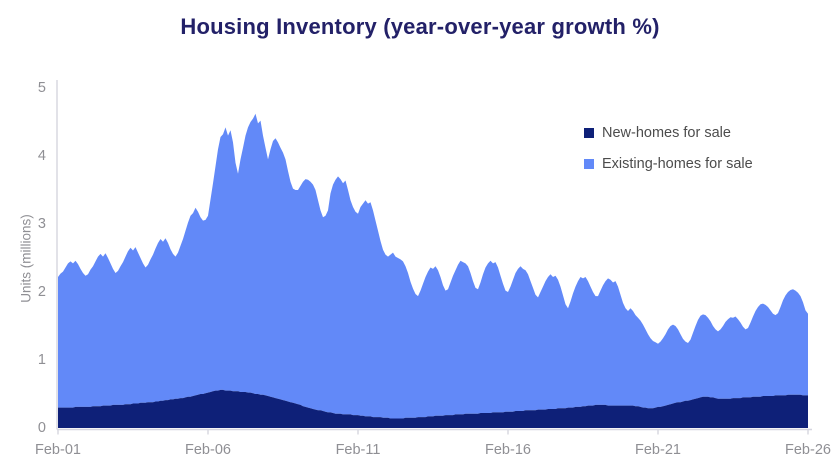  Describe the element at coordinates (58, 450) in the screenshot. I see `x-tick-label: Feb-01` at that location.